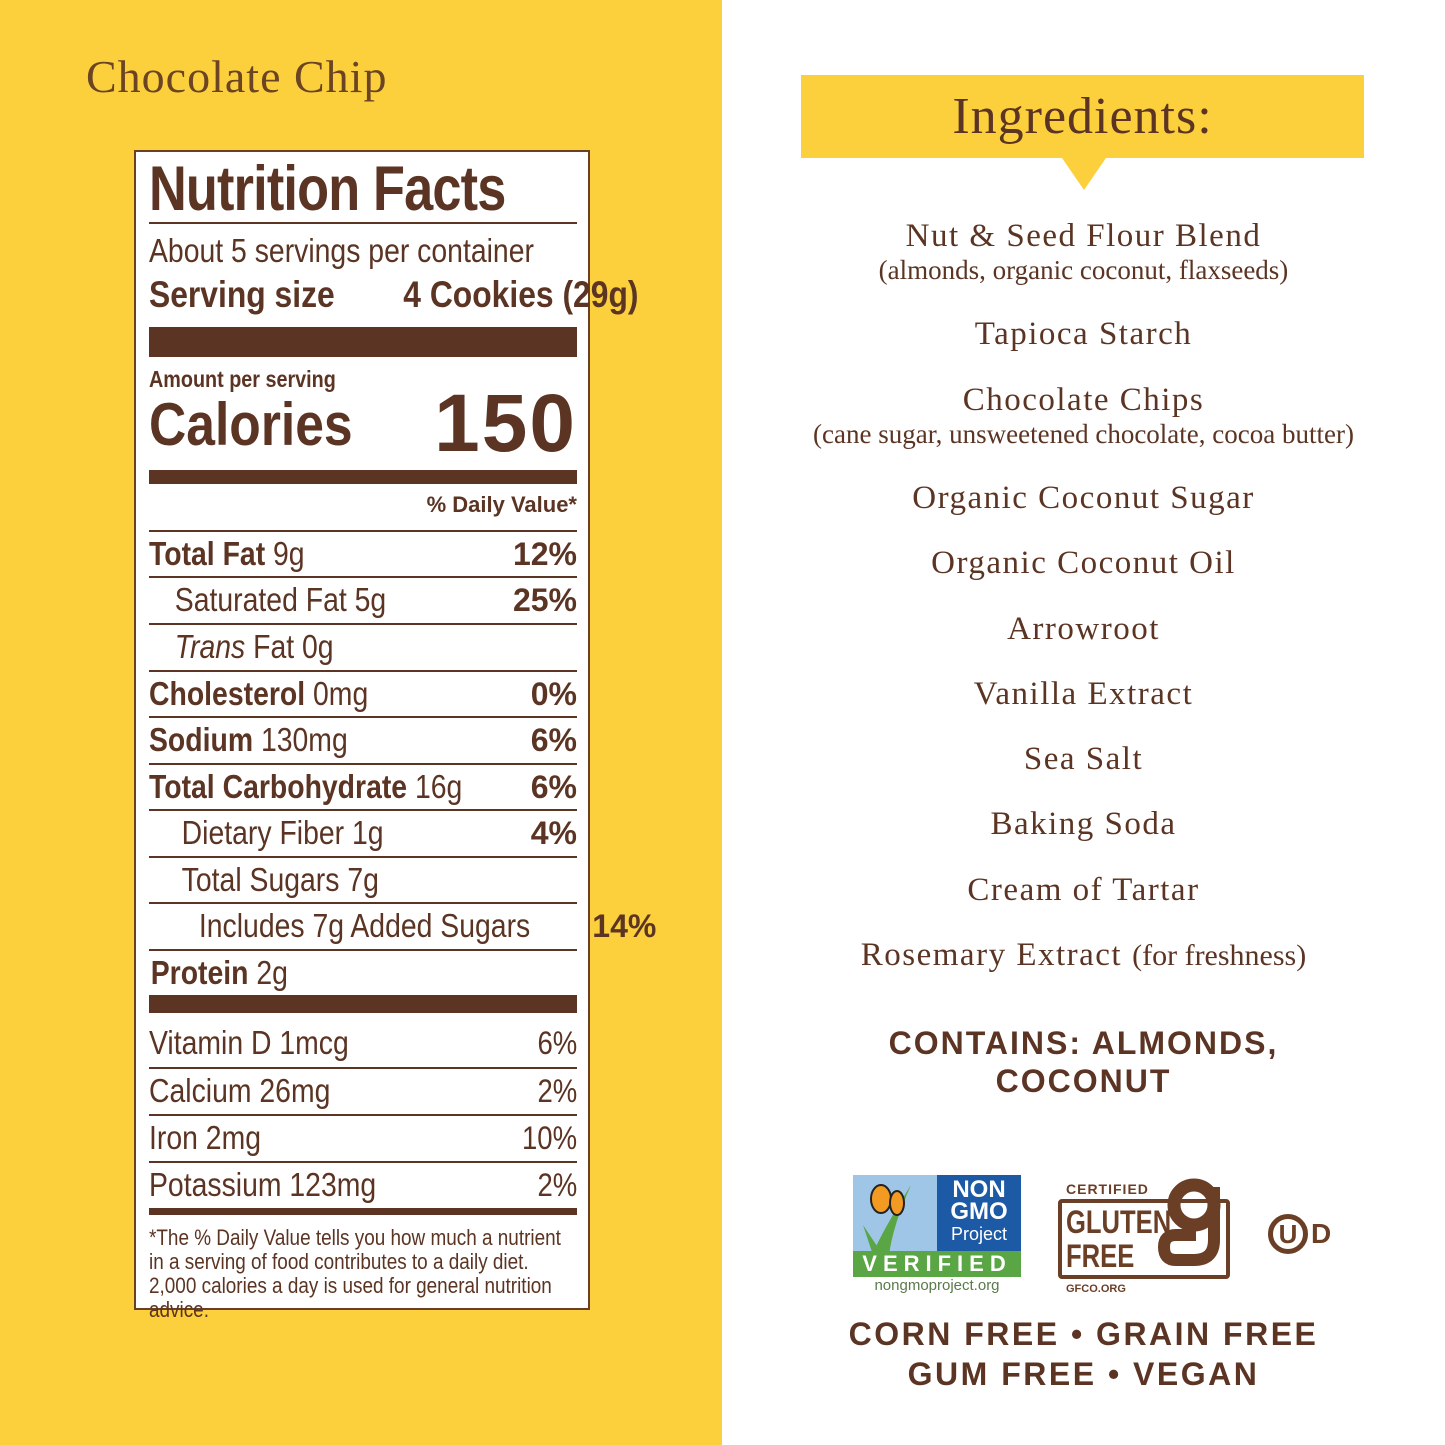 The width and height of the screenshot is (1445, 1445). What do you see at coordinates (363, 646) in the screenshot?
I see `nutrient-row: Trans Fat 0g` at bounding box center [363, 646].